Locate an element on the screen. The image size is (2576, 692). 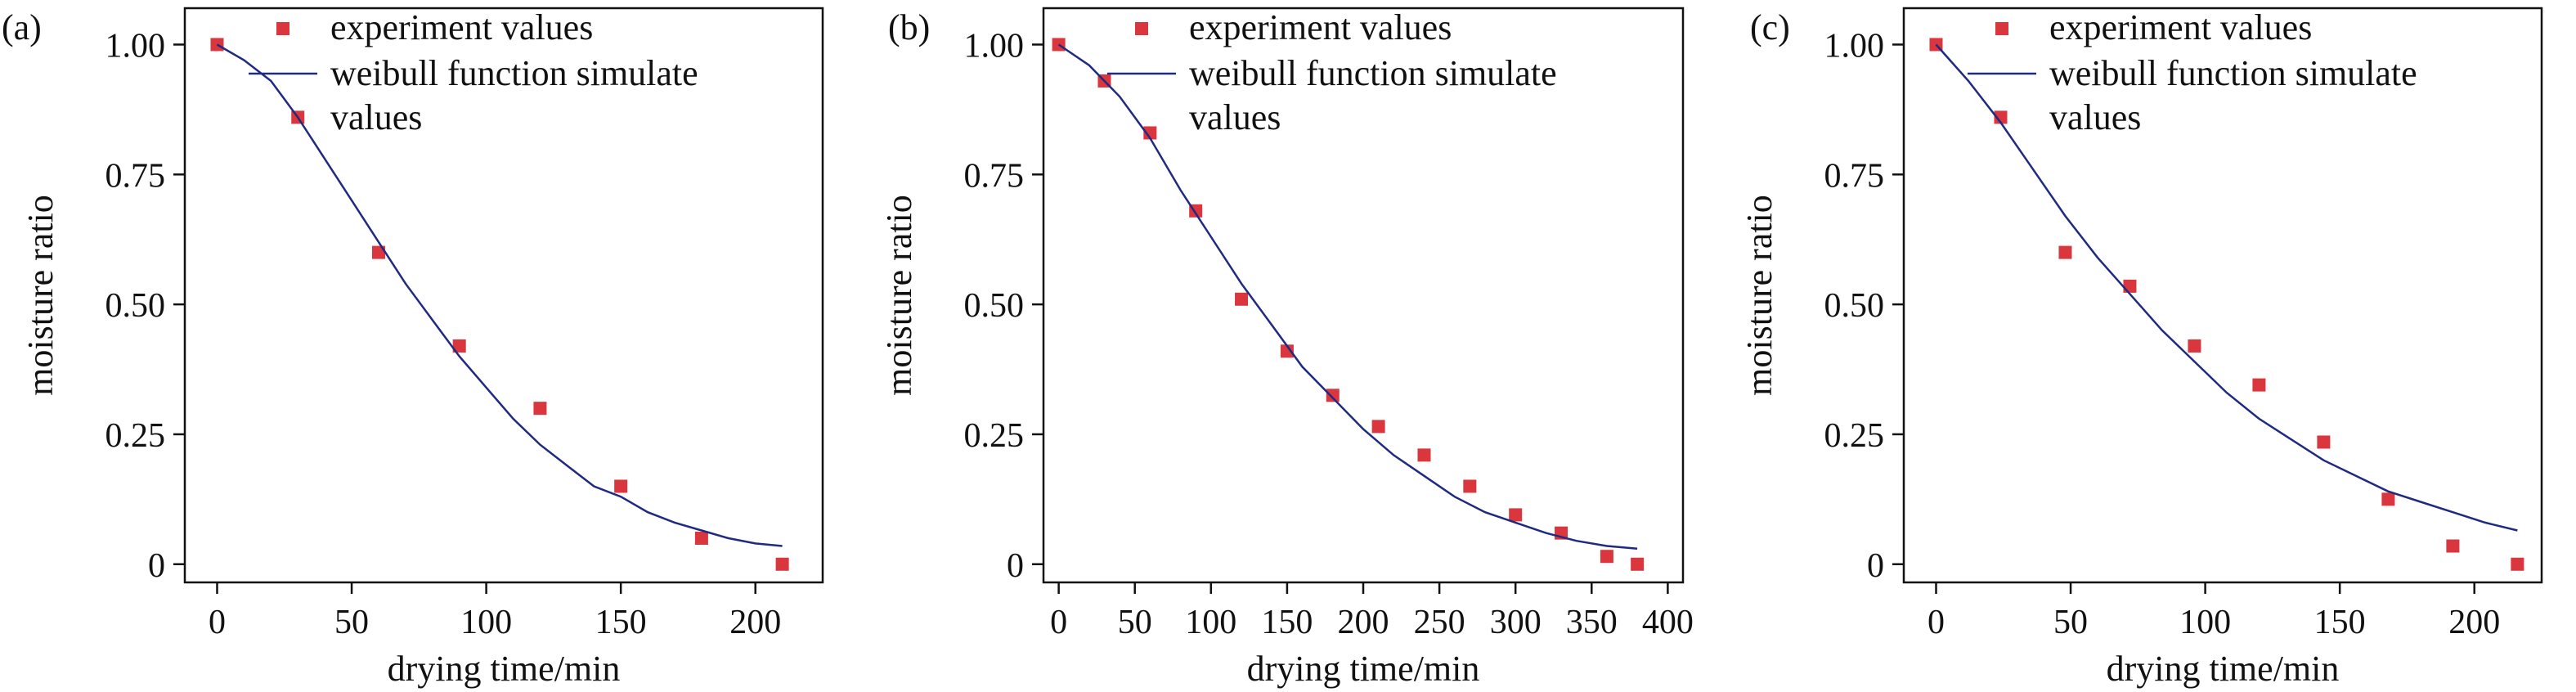
panel-label: (c) is located at coordinates (1770, 27).